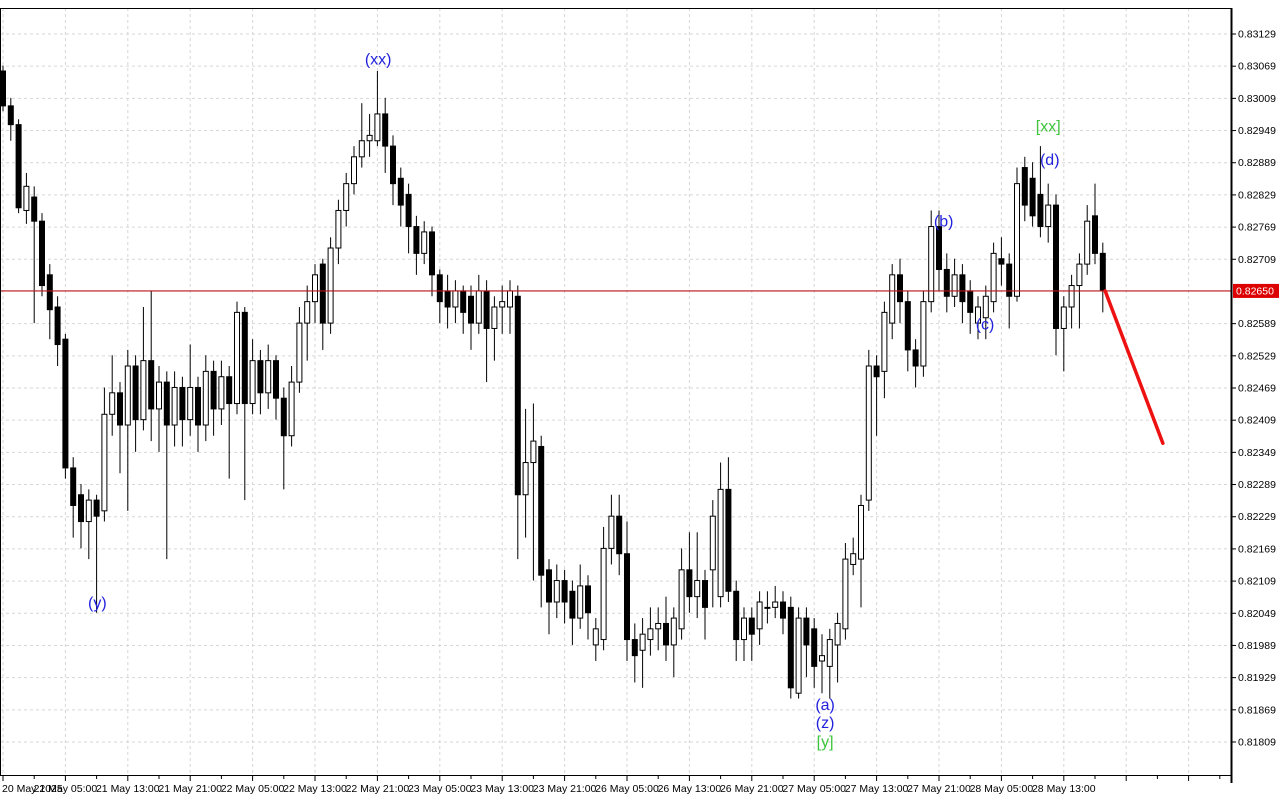 The image size is (1280, 800). I want to click on wave-label-(xx): (xx), so click(378, 60).